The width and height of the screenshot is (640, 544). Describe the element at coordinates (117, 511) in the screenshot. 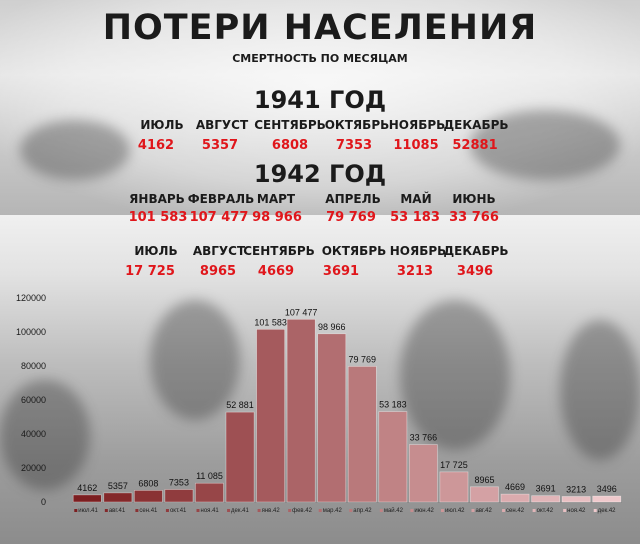

I see `x-tick-label: авг.41` at that location.